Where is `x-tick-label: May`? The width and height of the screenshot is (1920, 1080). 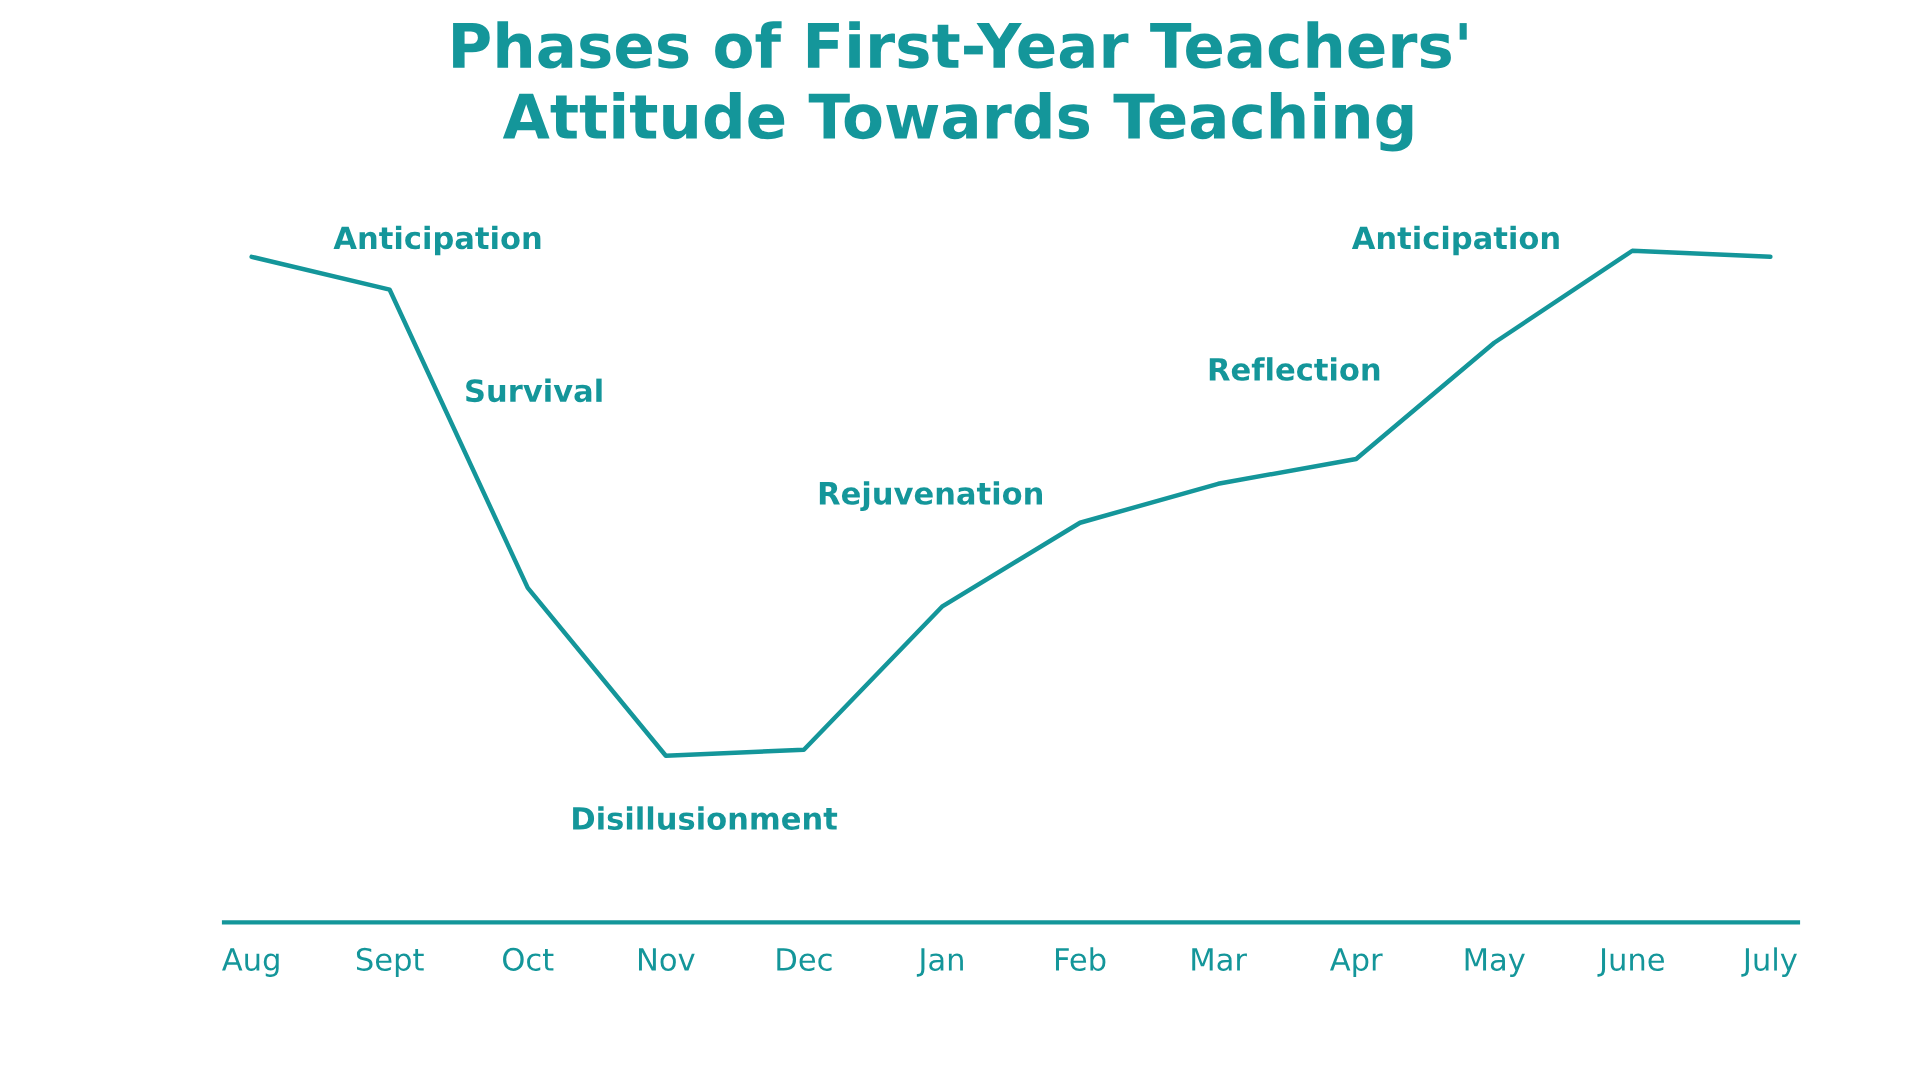 x-tick-label: May is located at coordinates (1495, 962).